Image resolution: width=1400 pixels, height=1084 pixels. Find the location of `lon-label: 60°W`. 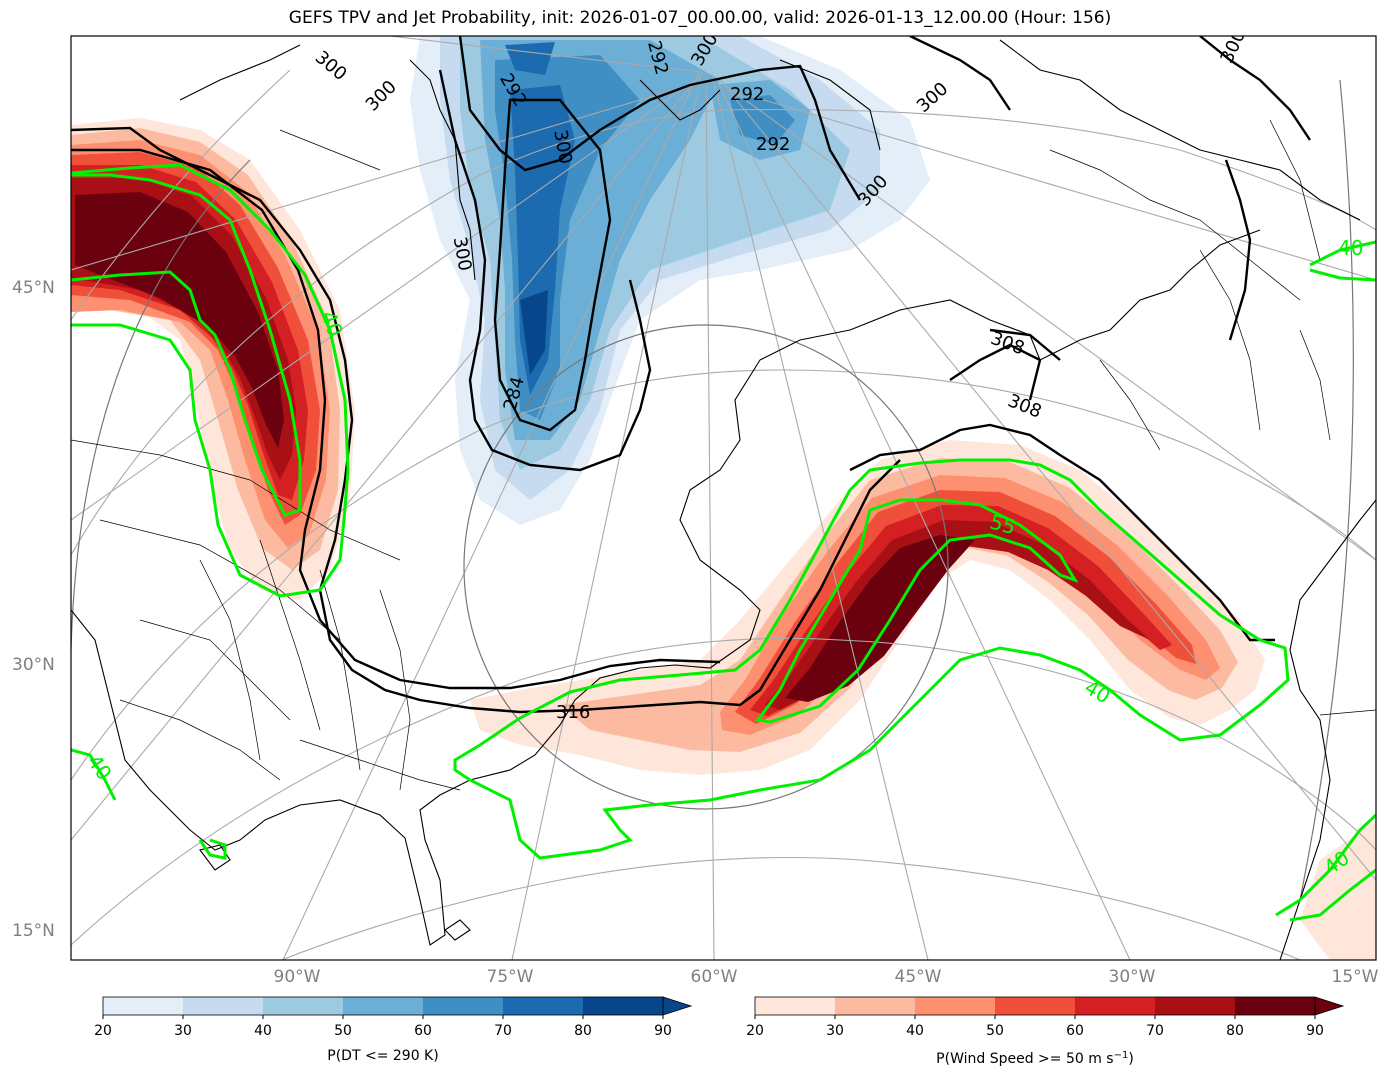

lon-label: 60°W is located at coordinates (714, 977).